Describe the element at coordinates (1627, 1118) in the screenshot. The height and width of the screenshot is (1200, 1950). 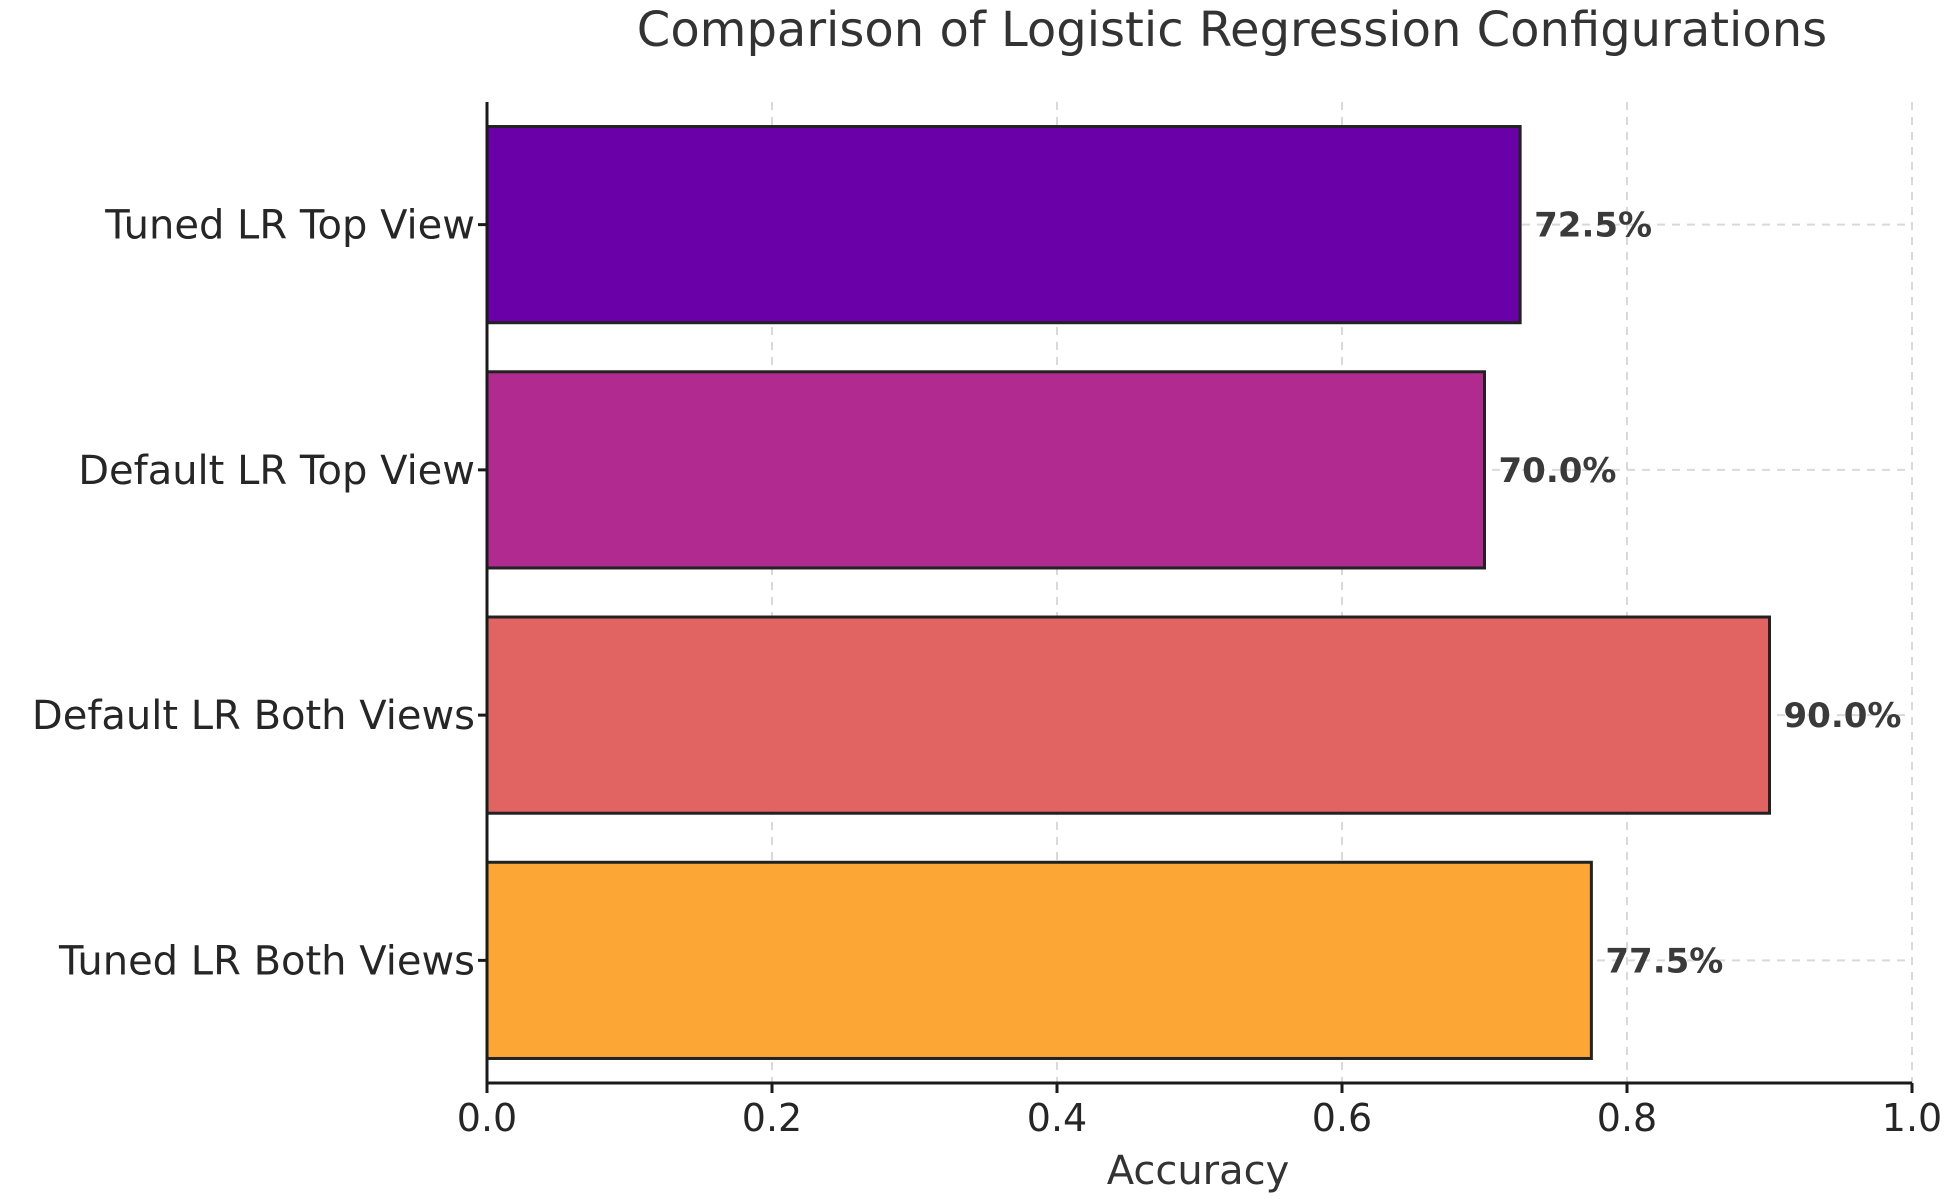
I see `x-tick-label: 0.8` at that location.